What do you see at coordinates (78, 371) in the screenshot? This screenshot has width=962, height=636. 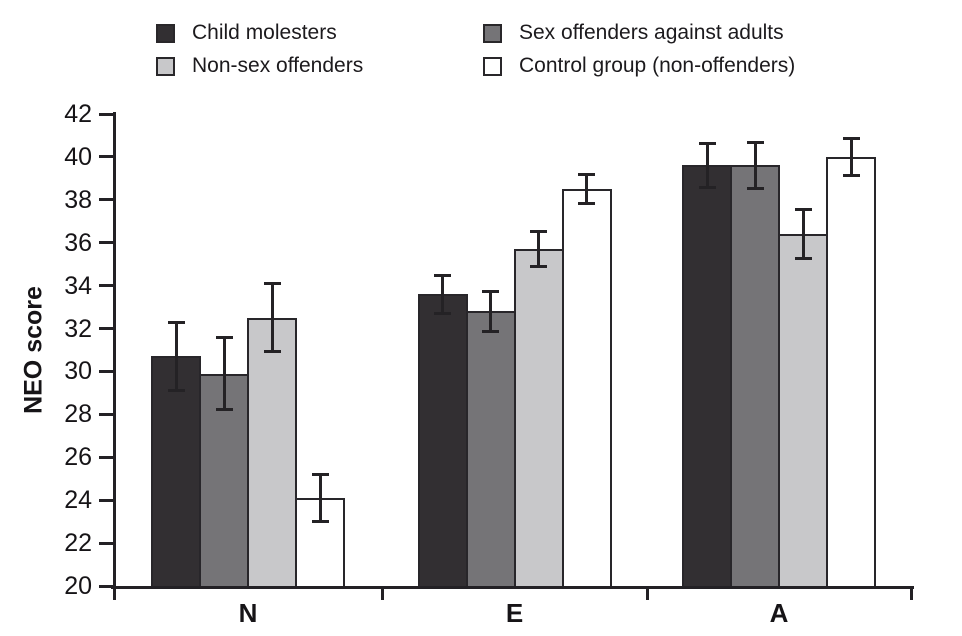 I see `y-axis-tick-label: 30` at bounding box center [78, 371].